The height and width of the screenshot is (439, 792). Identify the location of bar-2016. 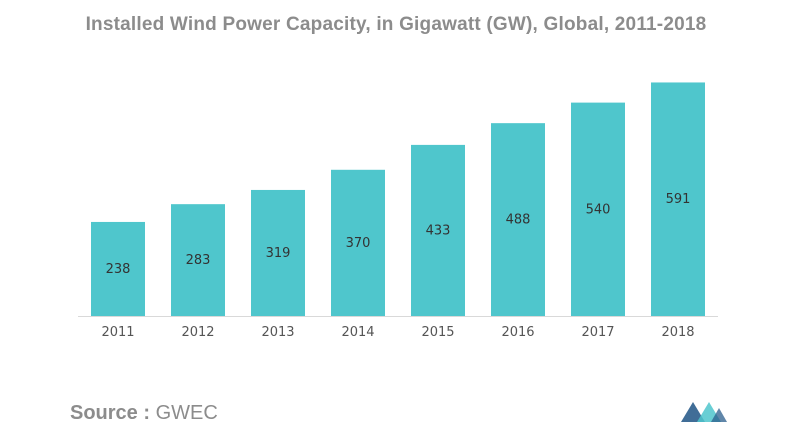
(518, 220).